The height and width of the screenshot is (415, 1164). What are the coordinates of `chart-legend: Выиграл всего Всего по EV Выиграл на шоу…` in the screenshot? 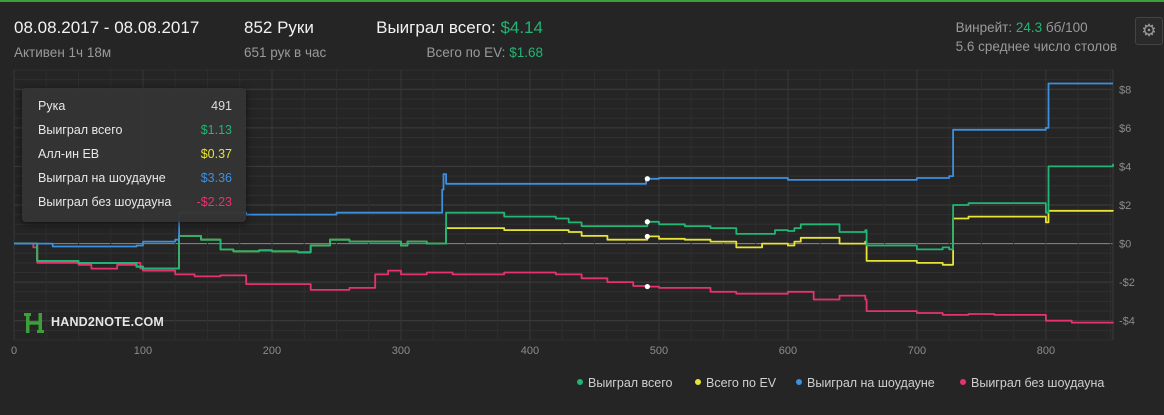 It's located at (582, 384).